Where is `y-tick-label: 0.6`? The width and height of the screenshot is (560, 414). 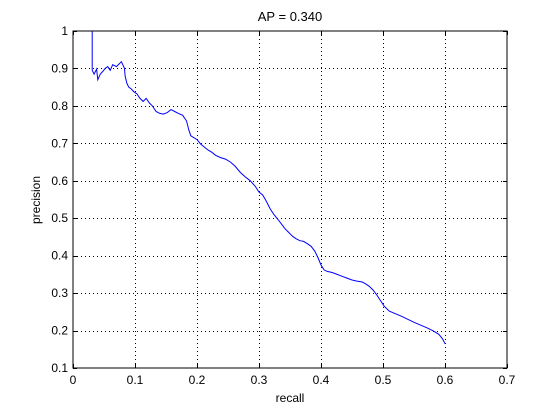 y-tick-label: 0.6 is located at coordinates (59, 181).